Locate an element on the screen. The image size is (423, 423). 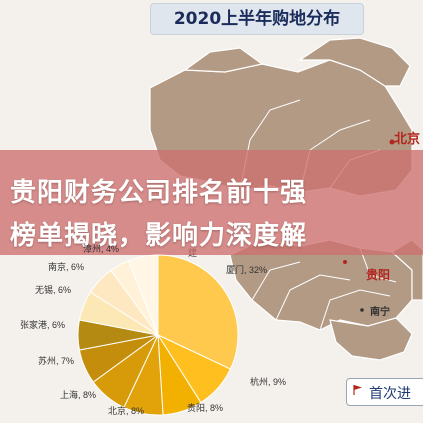
pie-slices is located at coordinates (158, 335).